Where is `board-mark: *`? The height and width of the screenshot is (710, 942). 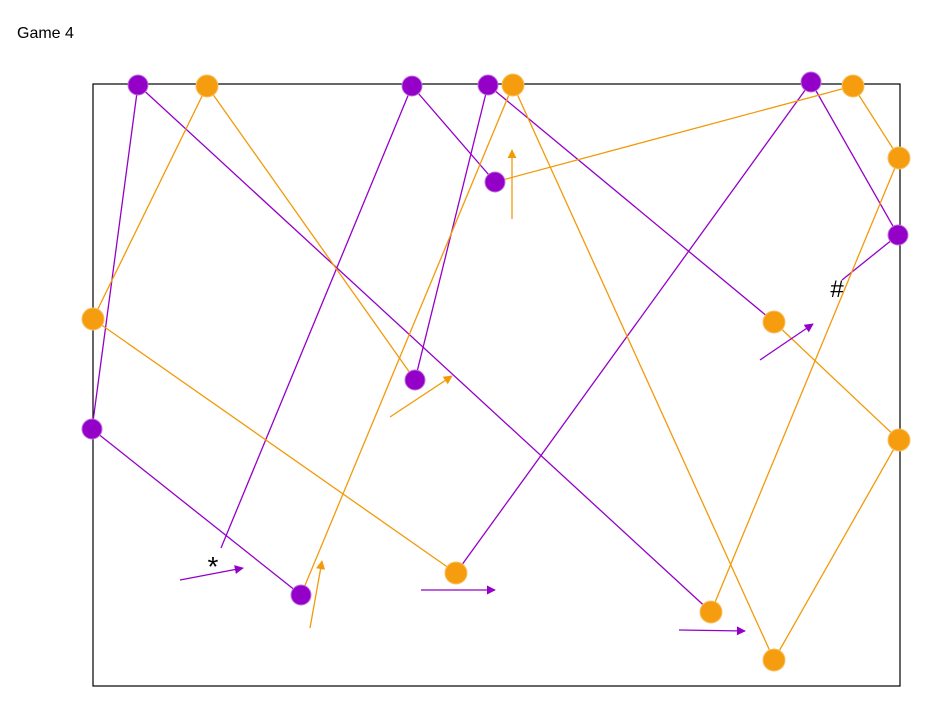
board-mark: * is located at coordinates (213, 566).